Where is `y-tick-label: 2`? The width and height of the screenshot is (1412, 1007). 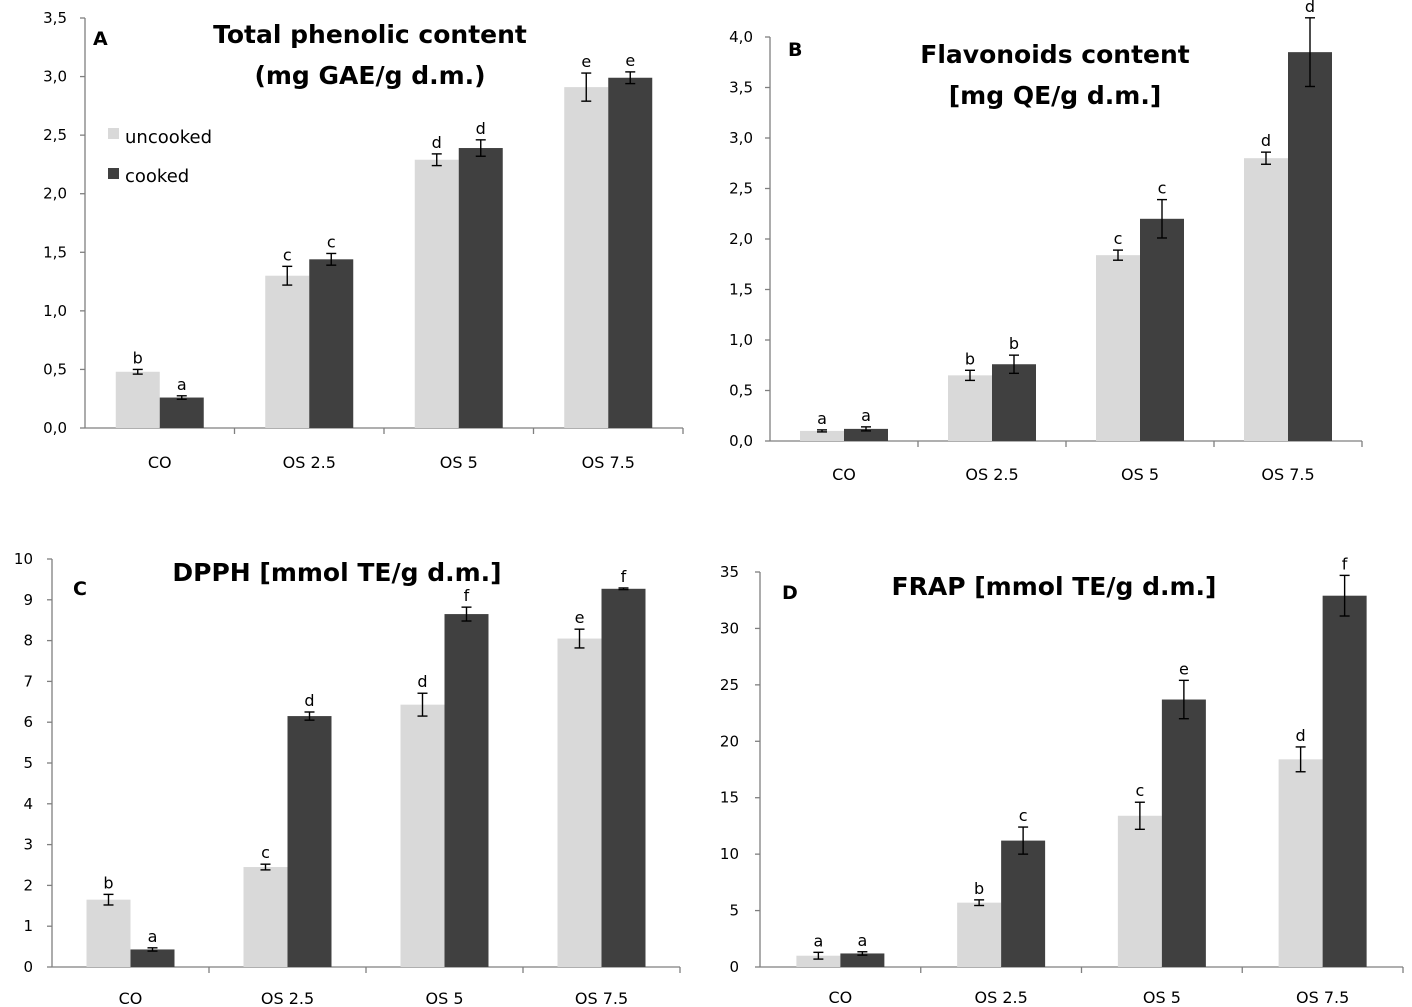 y-tick-label: 2 is located at coordinates (28, 885).